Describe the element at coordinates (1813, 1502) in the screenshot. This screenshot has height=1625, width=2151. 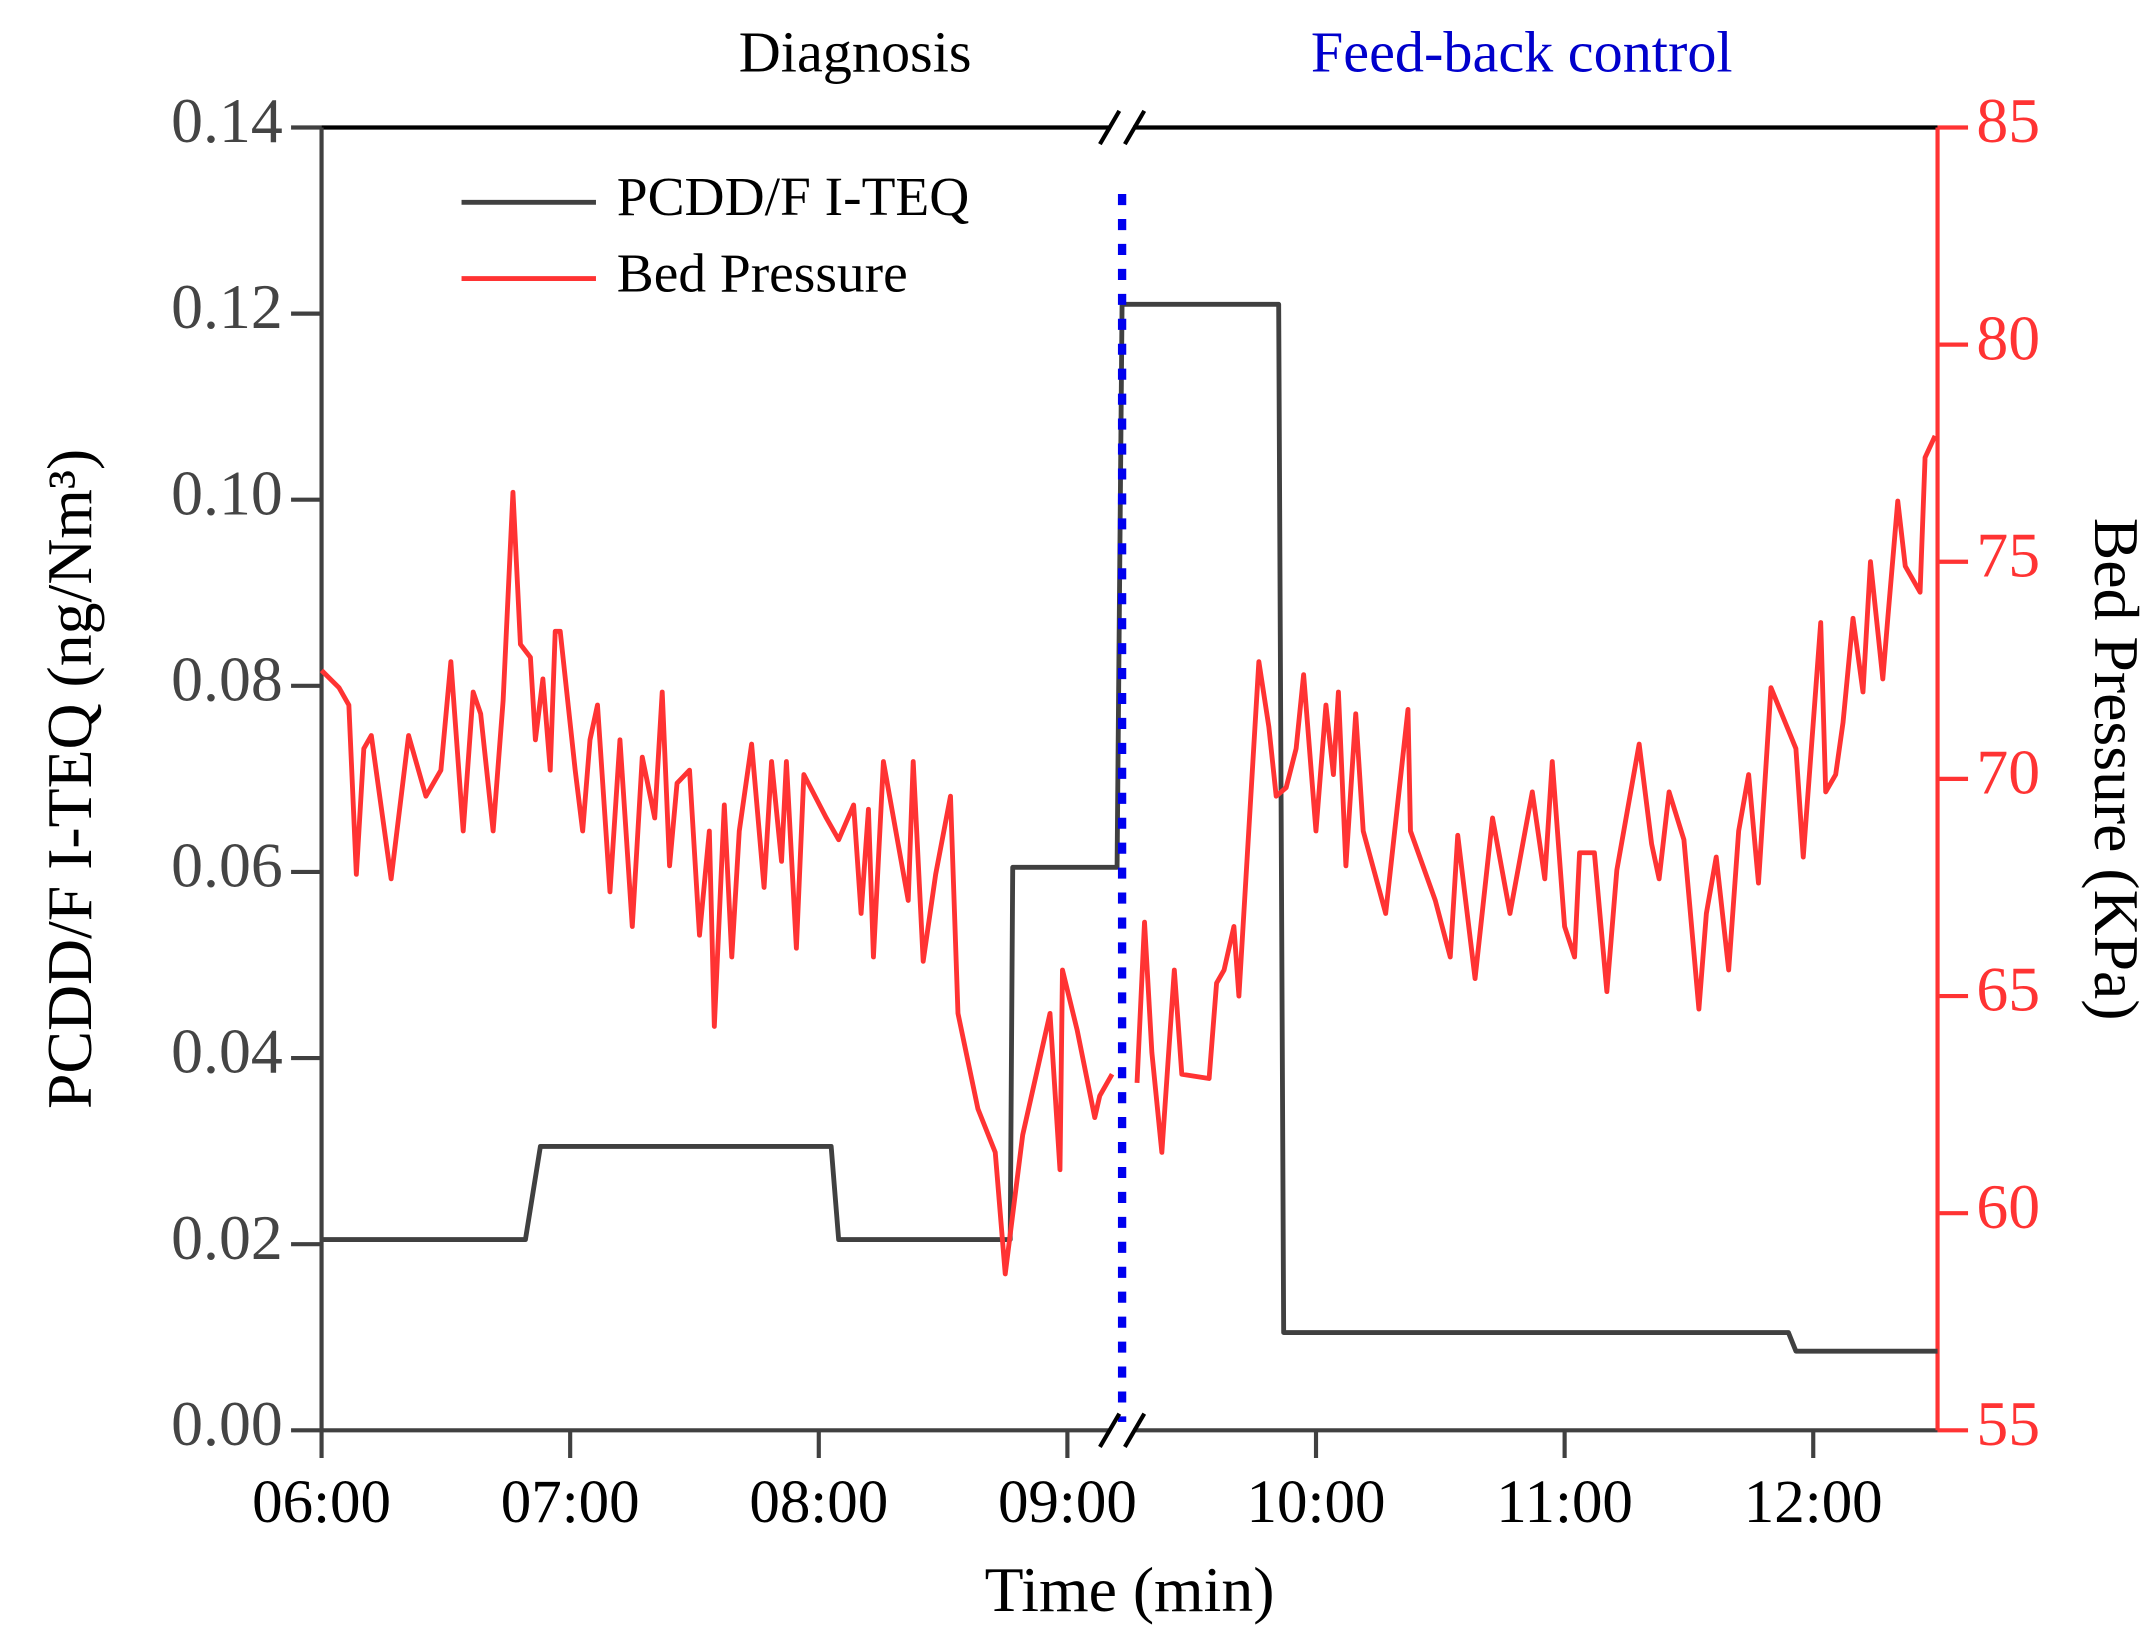
I see `x-tick-label: 12:00` at that location.